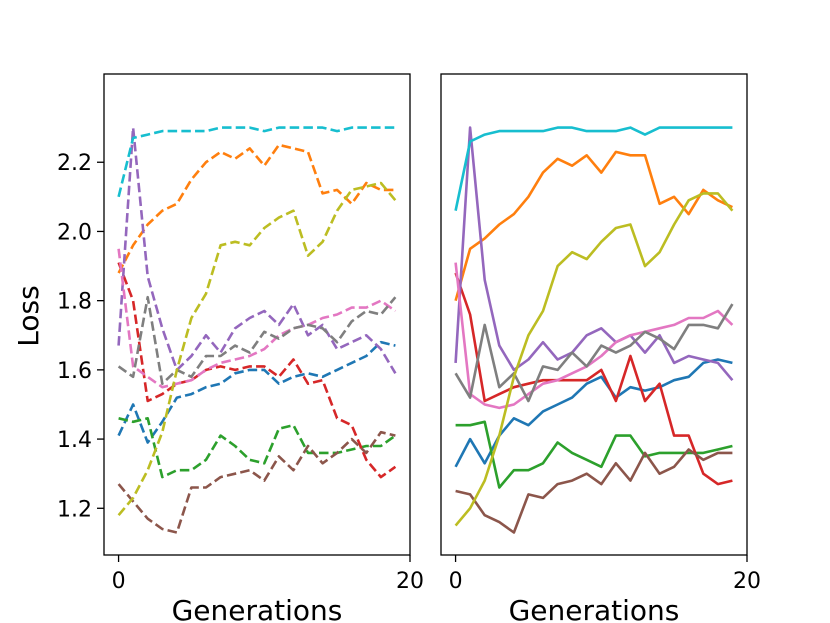  Describe the element at coordinates (74, 302) in the screenshot. I see `y-tick-label: 1.8` at that location.